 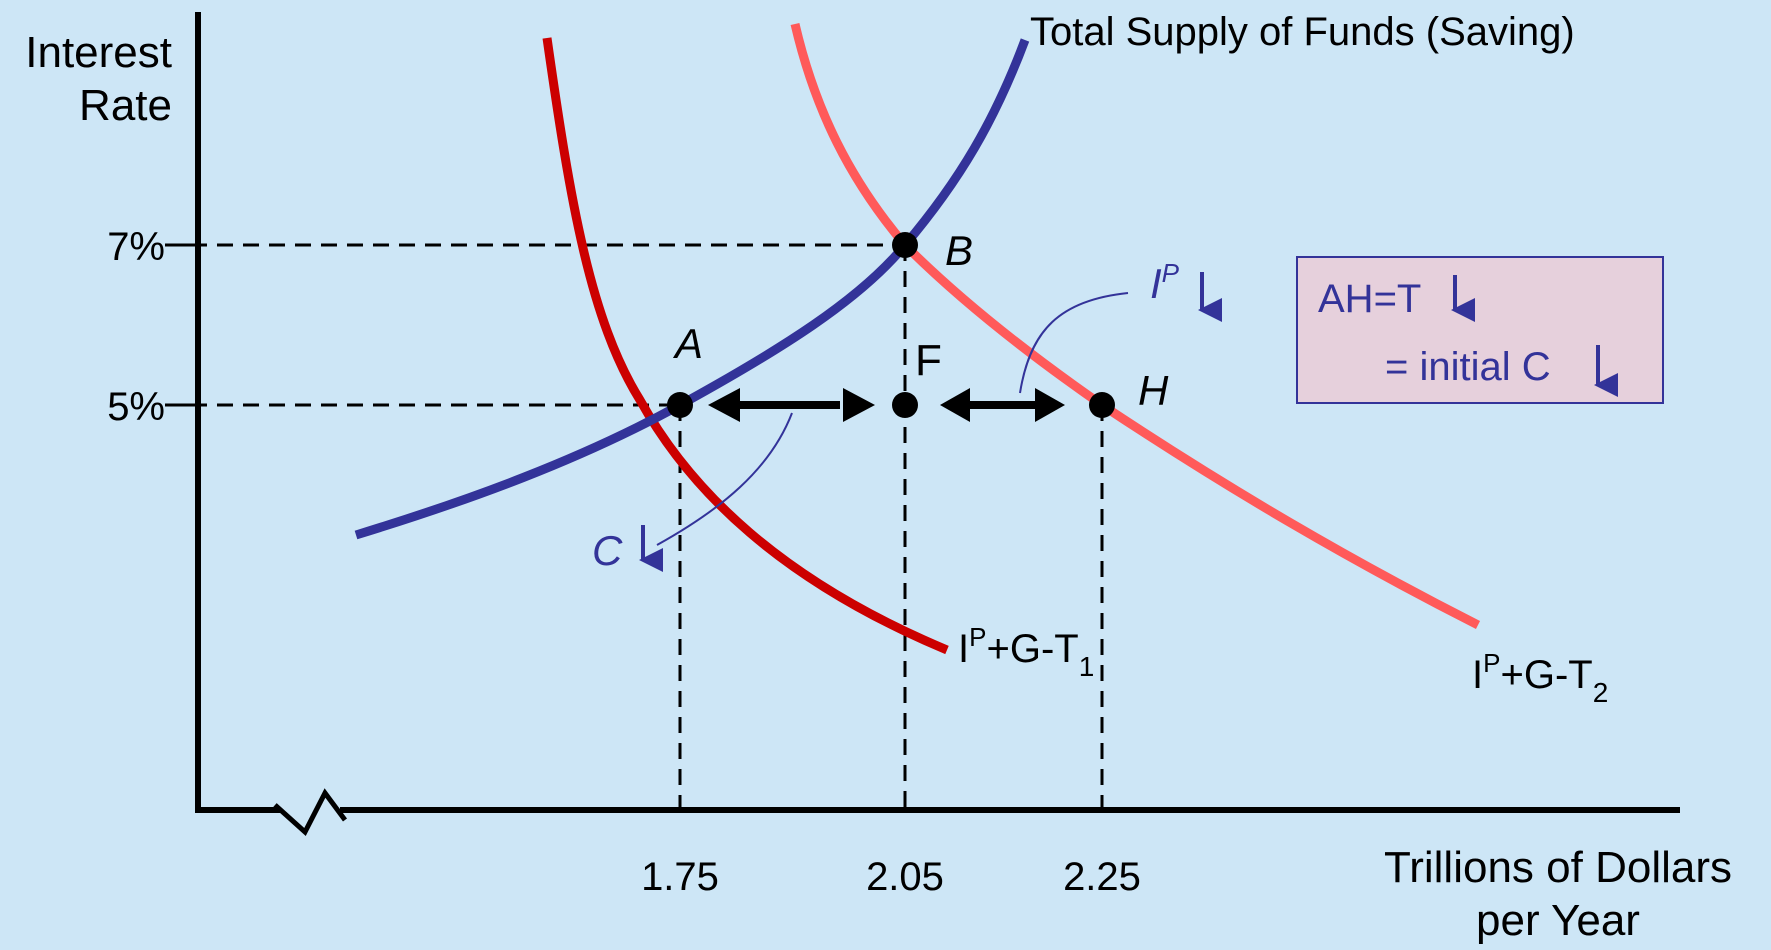 What do you see at coordinates (886, 405) in the screenshot?
I see `horizontal-arrows` at bounding box center [886, 405].